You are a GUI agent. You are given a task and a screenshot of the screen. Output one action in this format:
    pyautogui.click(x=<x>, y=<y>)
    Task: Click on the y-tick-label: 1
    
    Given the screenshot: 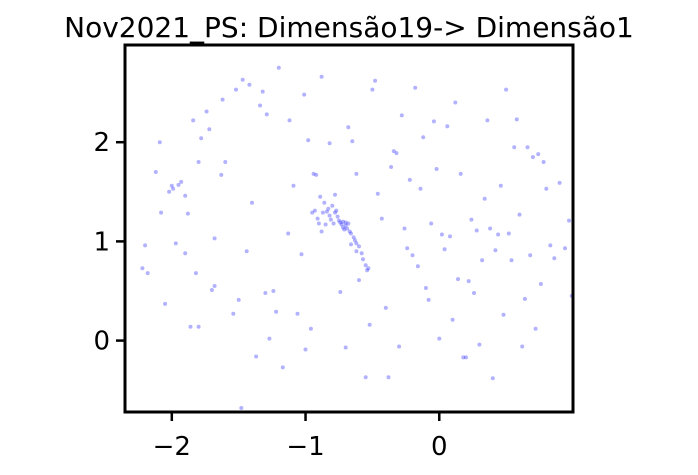 What is the action you would take?
    pyautogui.click(x=101, y=242)
    